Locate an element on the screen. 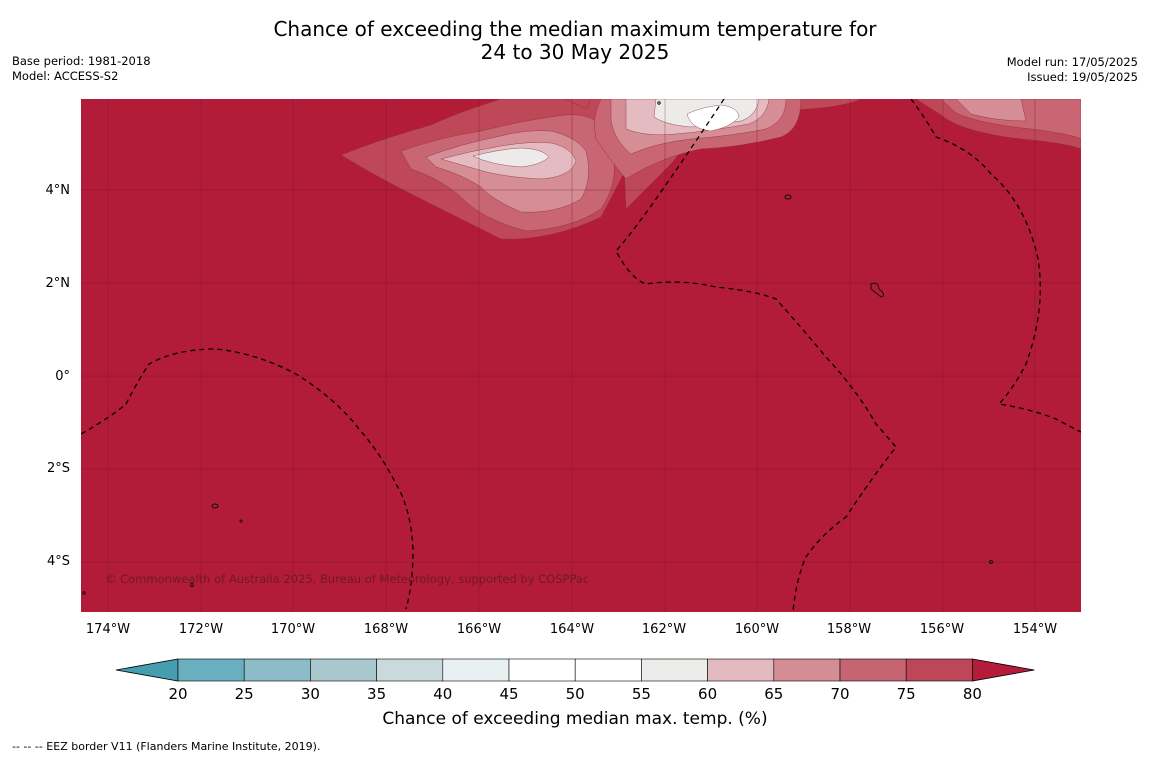 The width and height of the screenshot is (1150, 758). colorbar-tick-label: 60 is located at coordinates (708, 694).